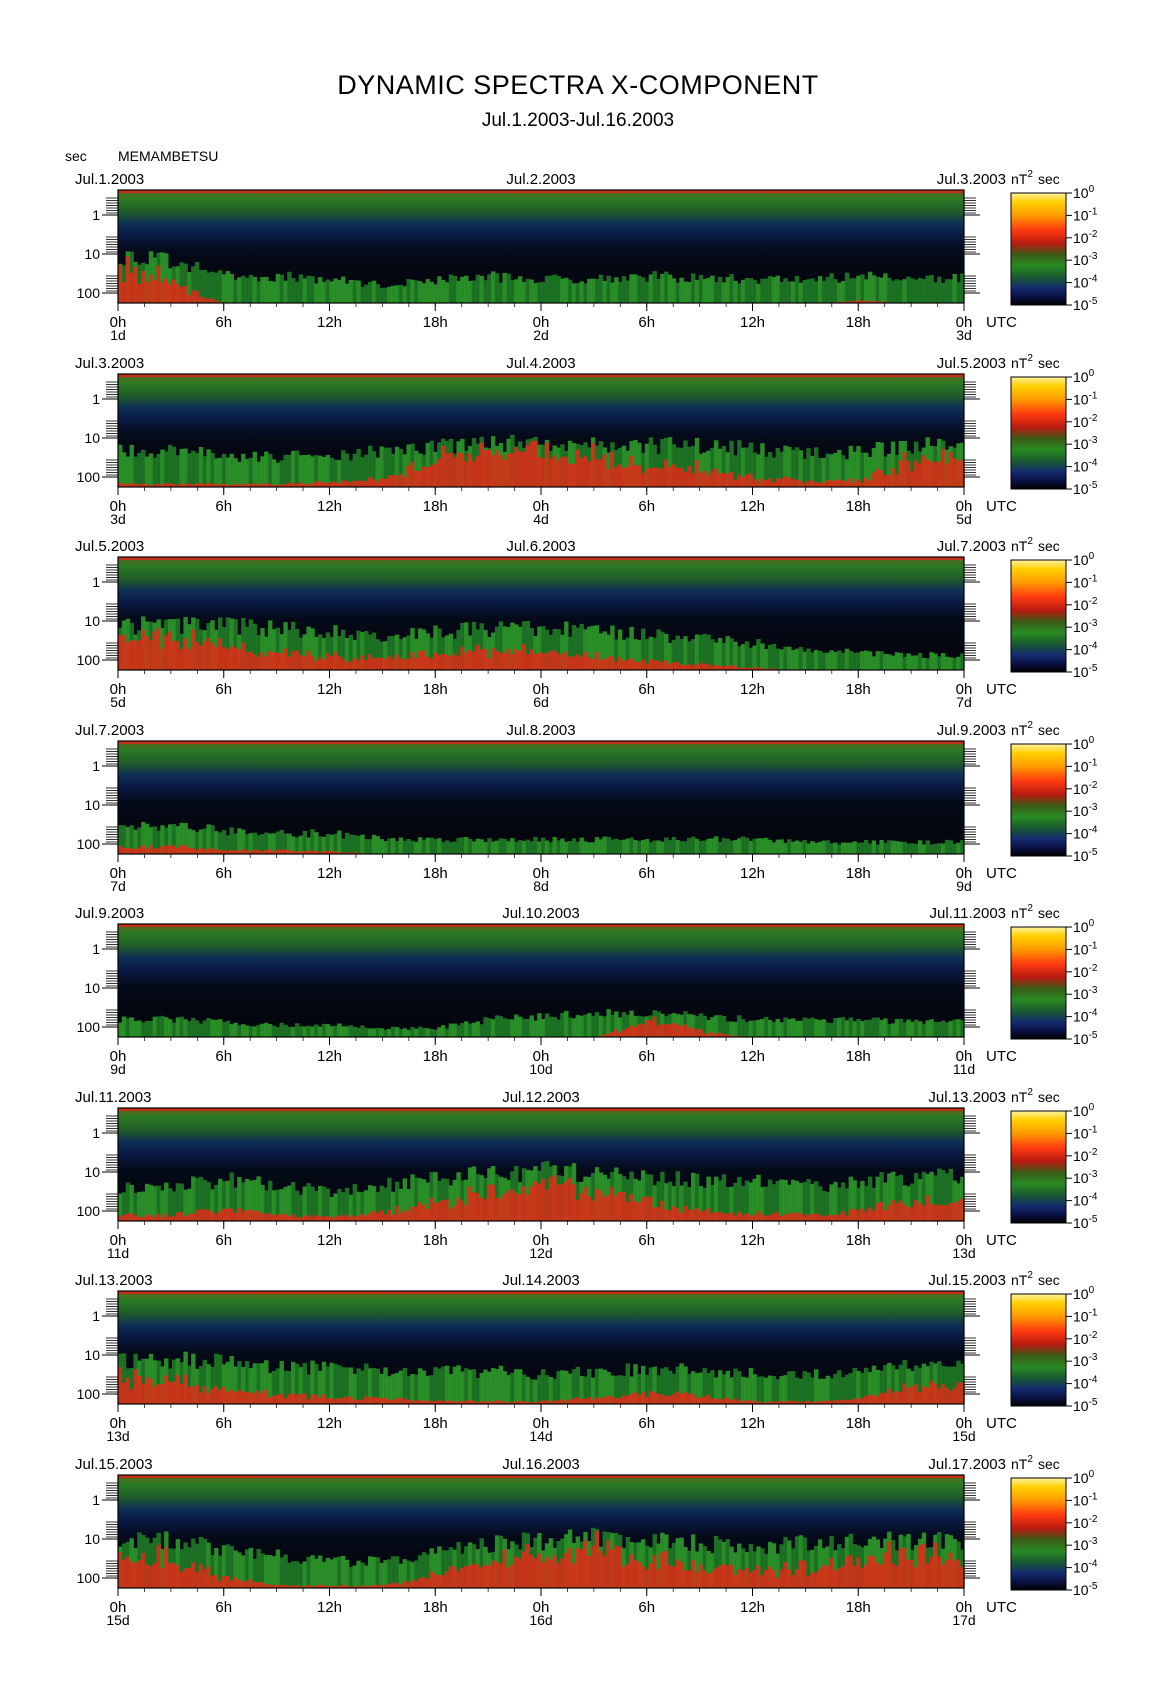  Describe the element at coordinates (96, 582) in the screenshot. I see `y-tick-label: 1` at that location.